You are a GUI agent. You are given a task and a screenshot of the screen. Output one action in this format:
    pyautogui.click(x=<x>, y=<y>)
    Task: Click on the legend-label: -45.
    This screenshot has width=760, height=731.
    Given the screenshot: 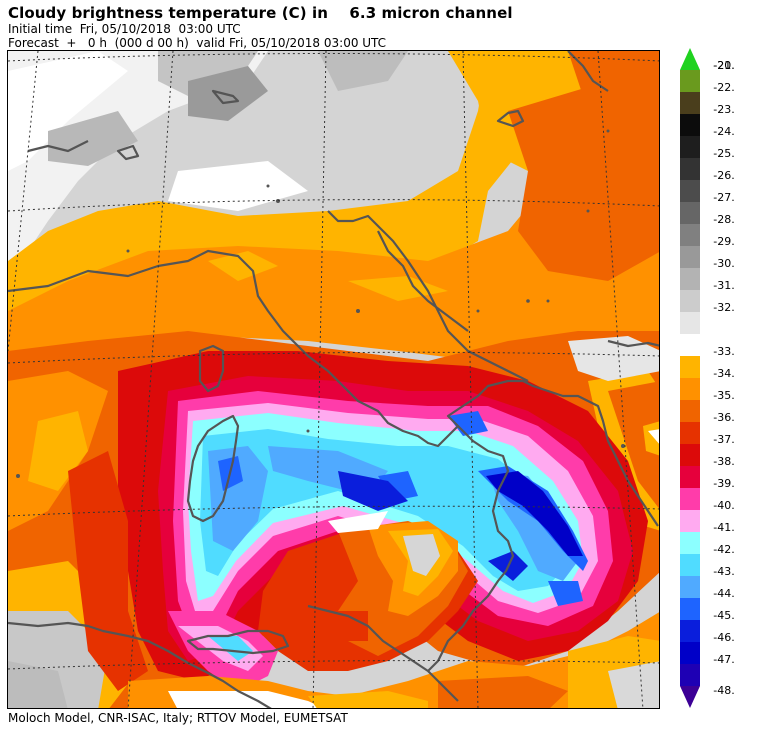 What is the action you would take?
    pyautogui.click(x=723, y=615)
    